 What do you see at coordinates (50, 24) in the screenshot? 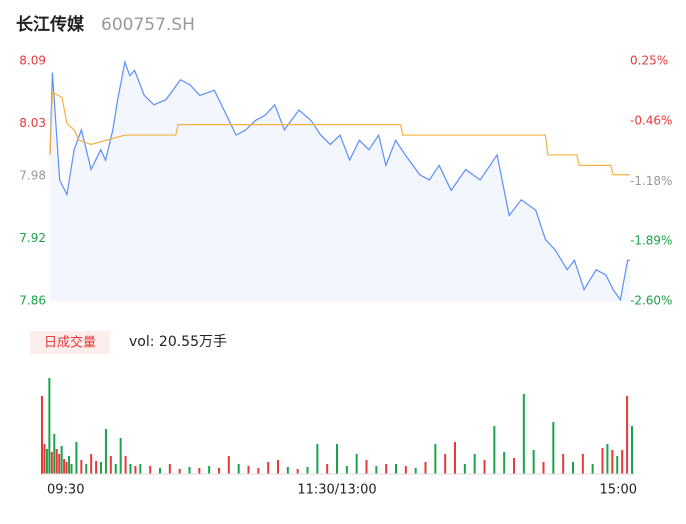
I see `chart-title: 长江传媒` at bounding box center [50, 24].